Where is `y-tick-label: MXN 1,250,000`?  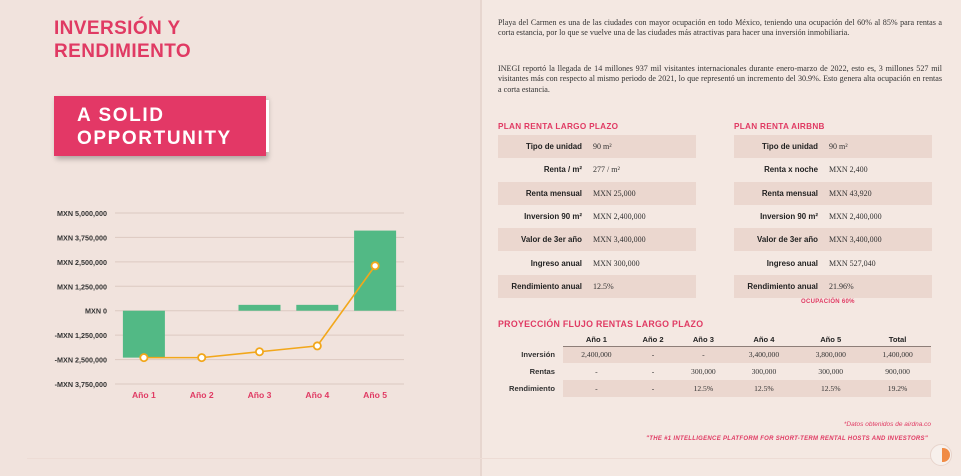
y-tick-label: MXN 1,250,000 is located at coordinates (82, 286).